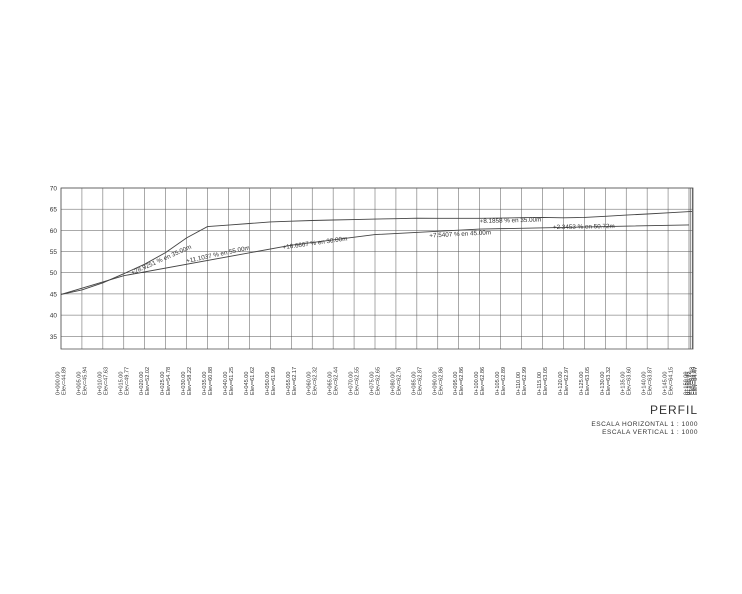 This screenshot has height=594, width=742. Describe the element at coordinates (121, 384) in the screenshot. I see `station-label: 0+015.00` at that location.